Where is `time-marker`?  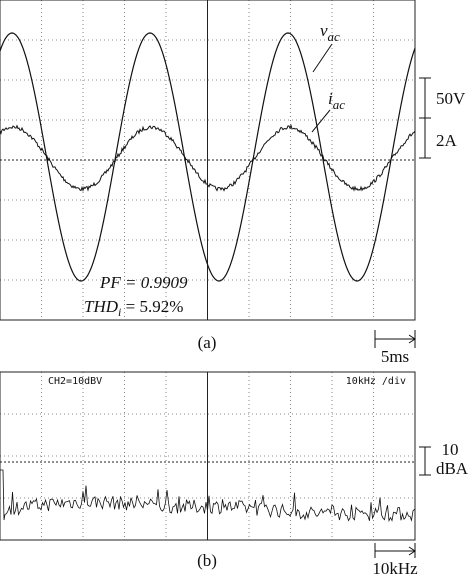 time-marker is located at coordinates (395, 339).